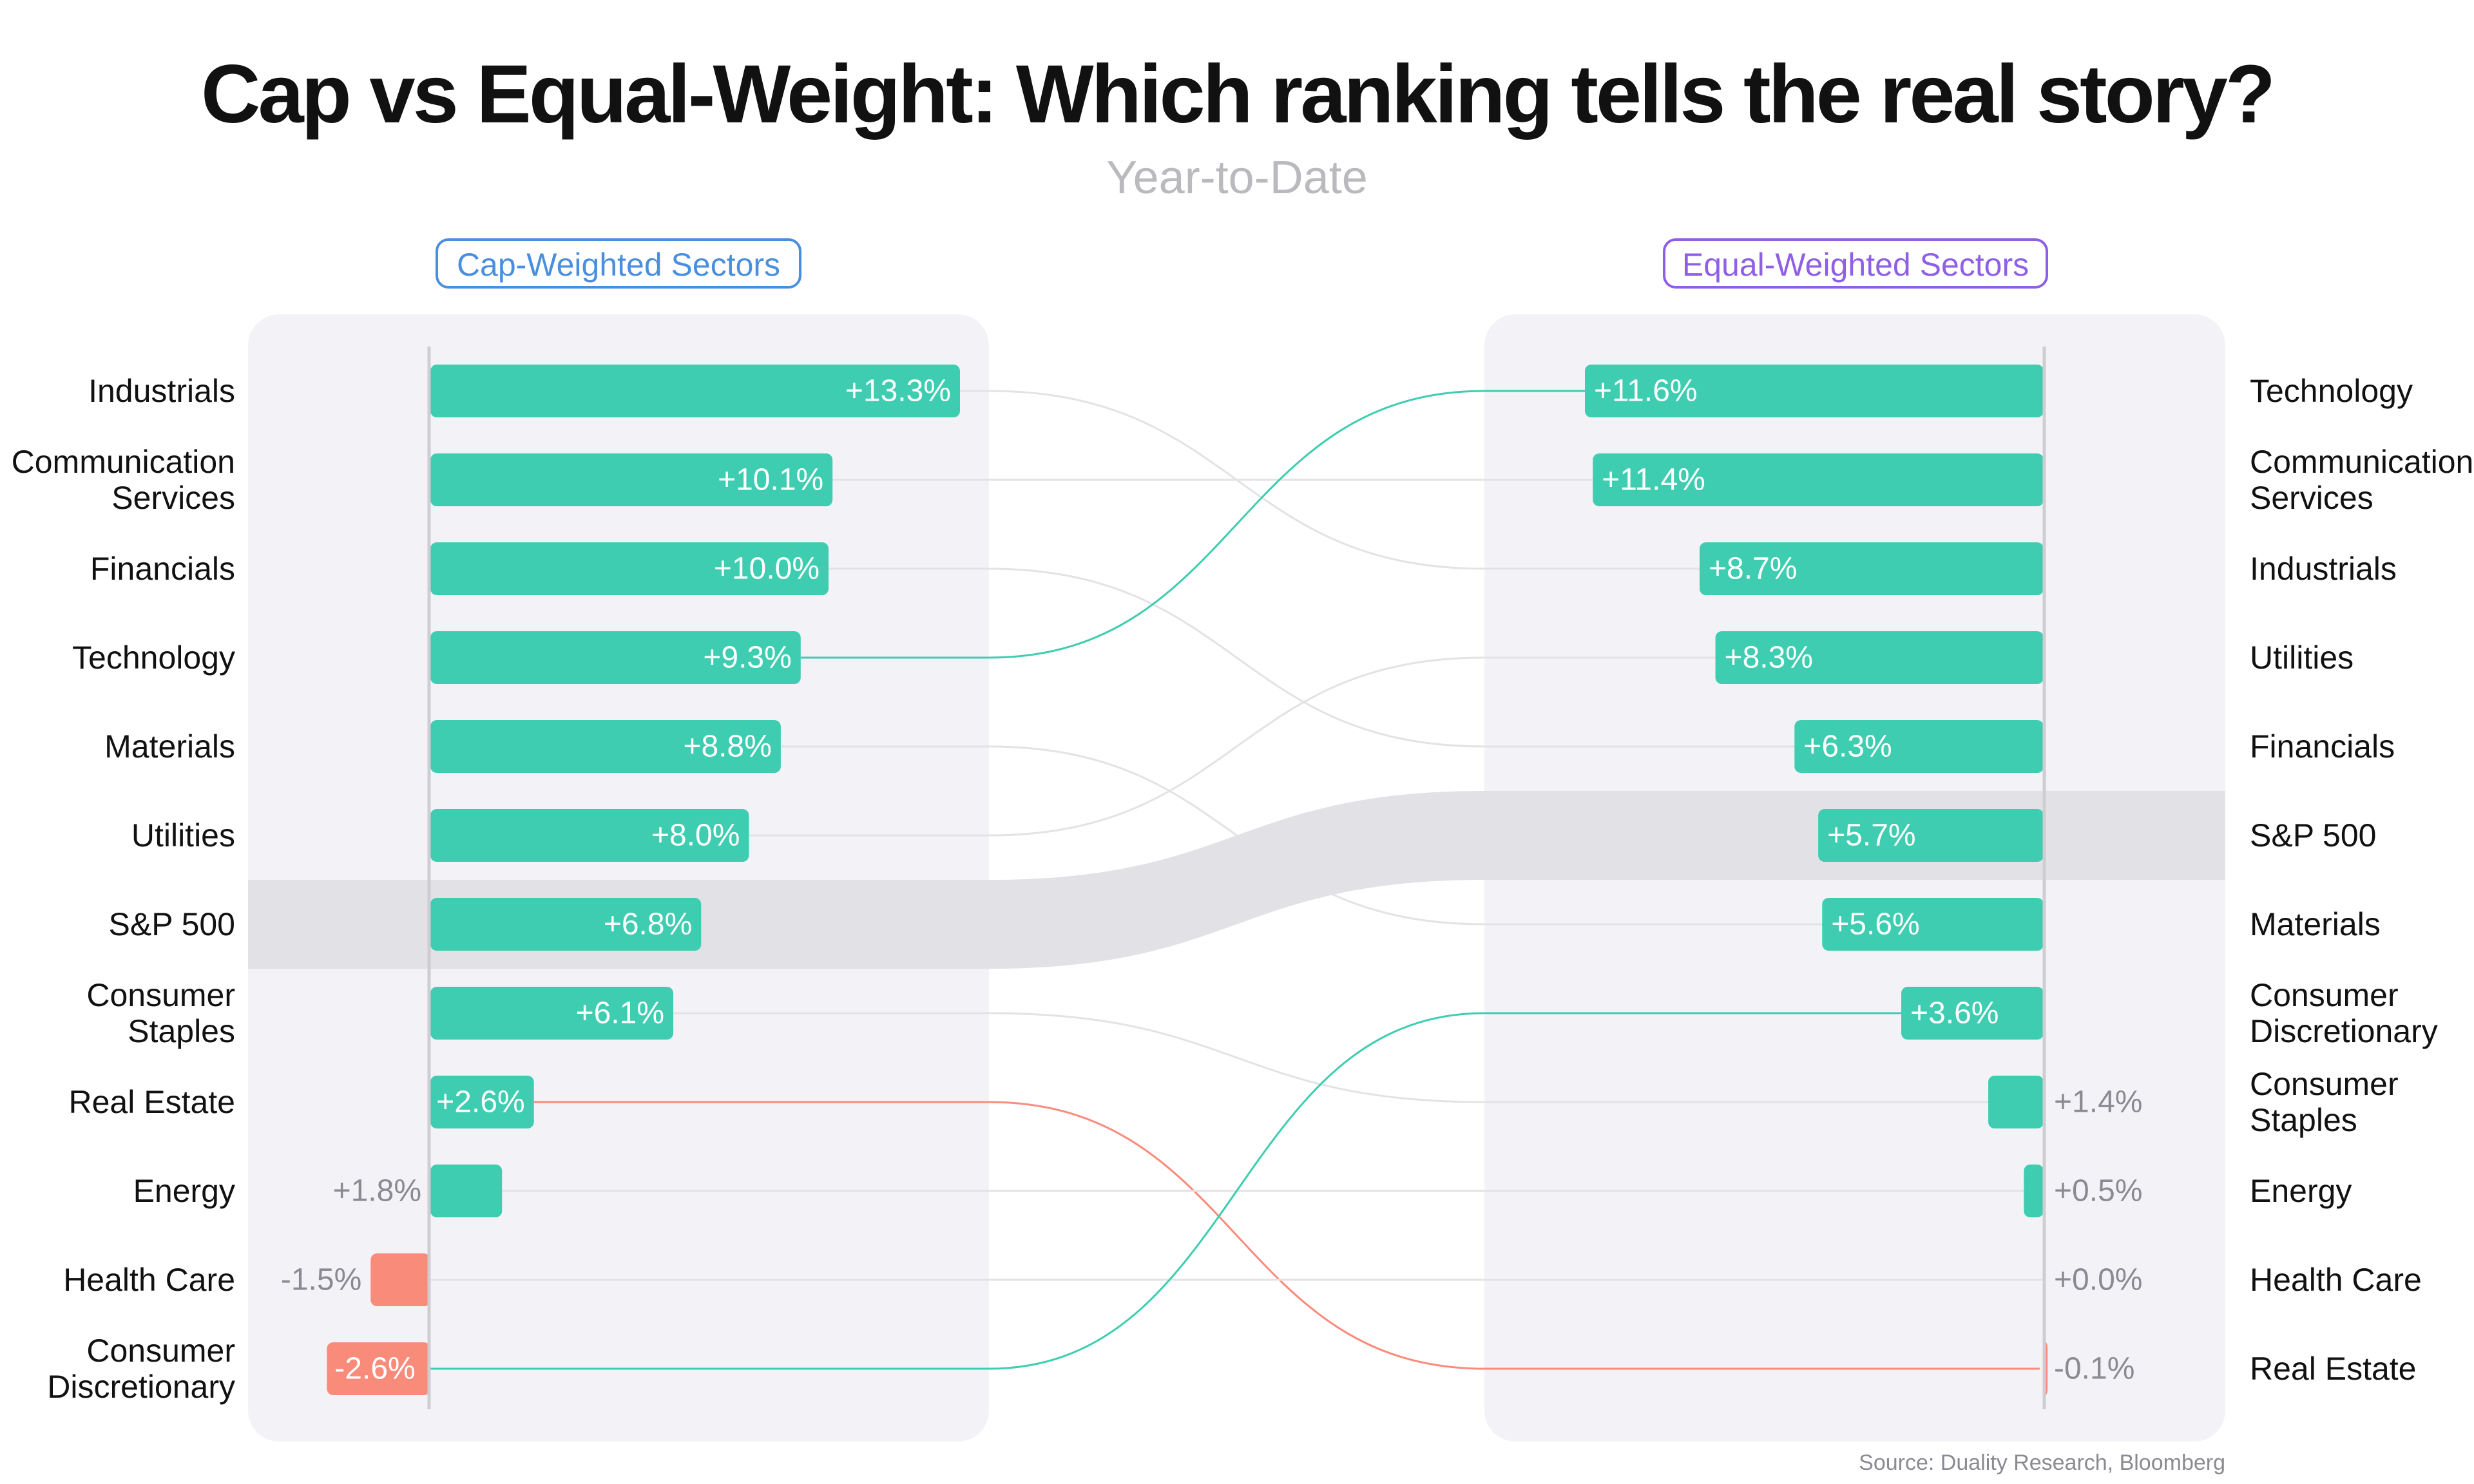 The height and width of the screenshot is (1484, 2474). What do you see at coordinates (2098, 1102) in the screenshot?
I see `right-value-label-consumer-staples: +1.4%` at bounding box center [2098, 1102].